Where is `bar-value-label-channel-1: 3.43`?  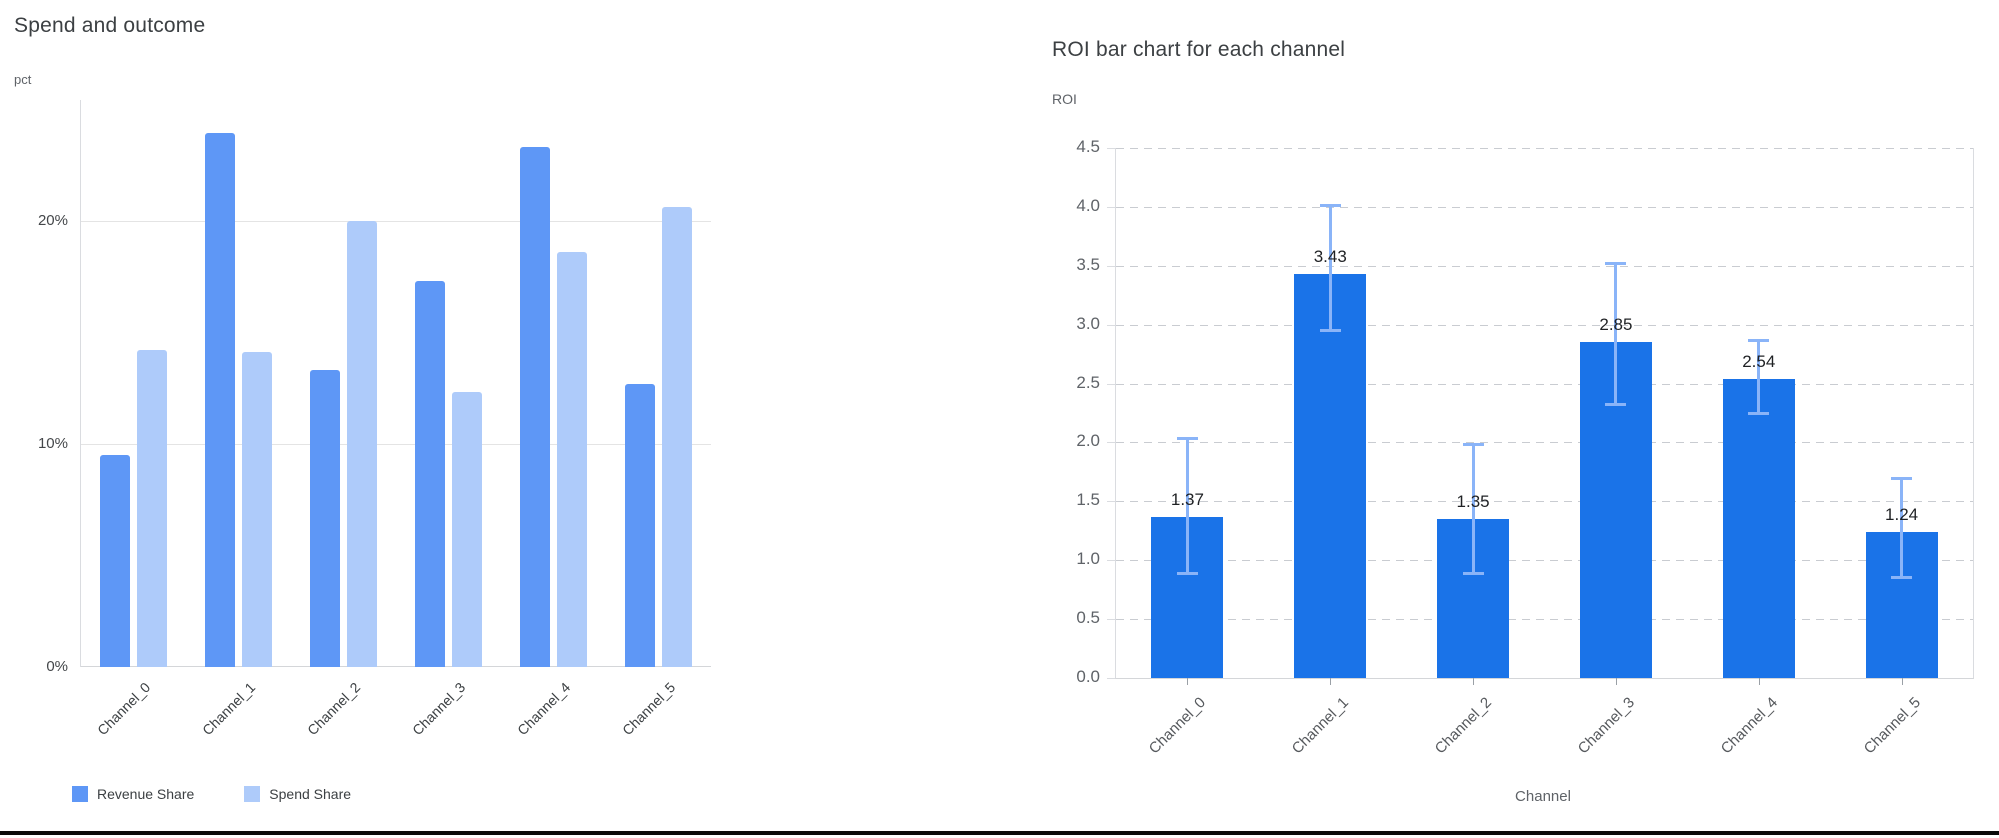 bar-value-label-channel-1: 3.43 is located at coordinates (1330, 257).